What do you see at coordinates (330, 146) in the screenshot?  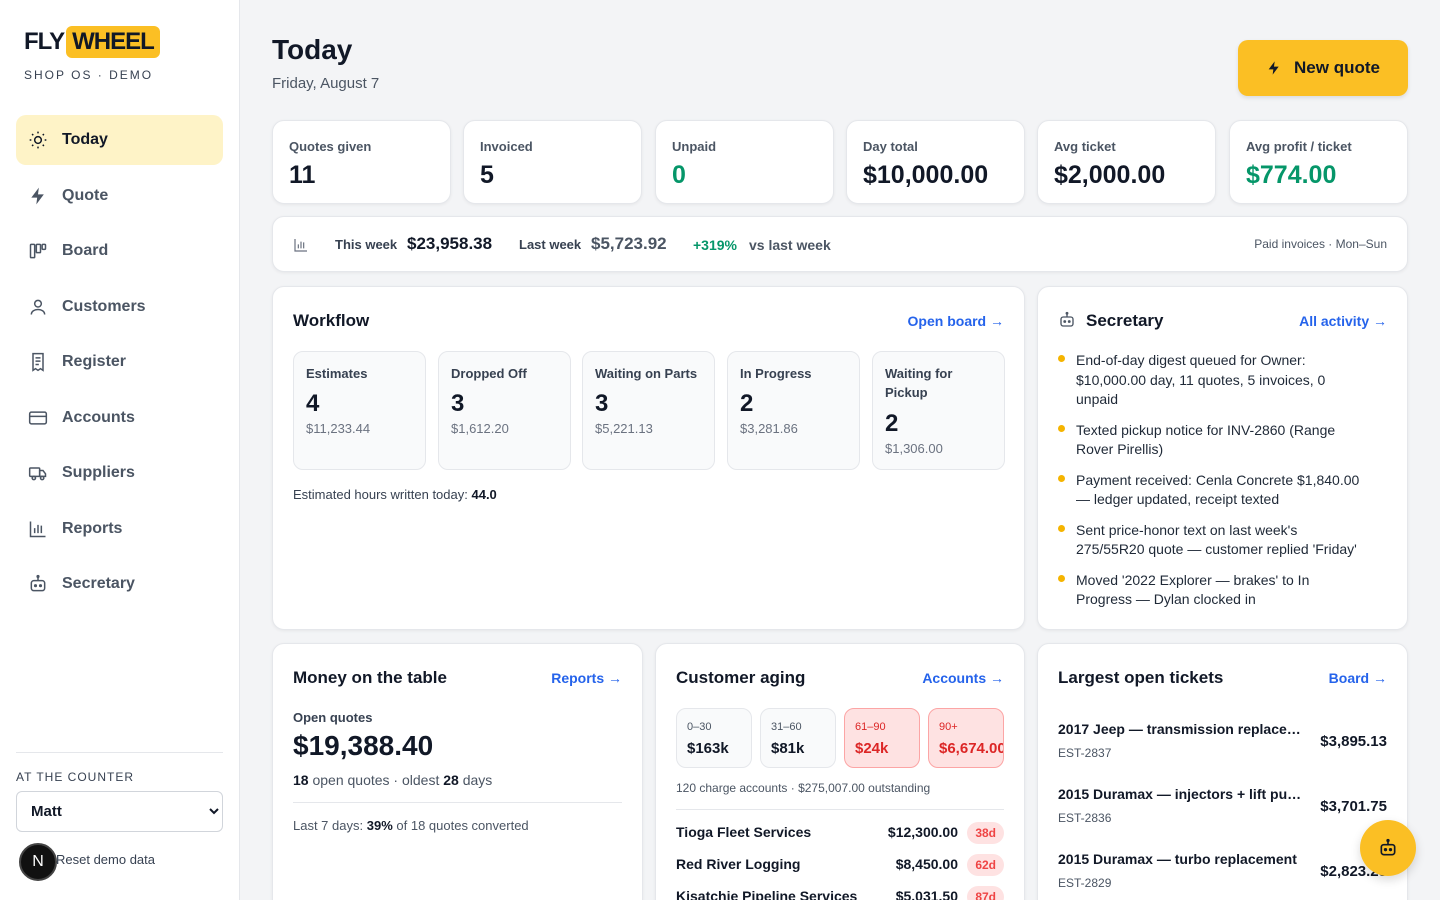 I see `stat-label: Quotes given` at bounding box center [330, 146].